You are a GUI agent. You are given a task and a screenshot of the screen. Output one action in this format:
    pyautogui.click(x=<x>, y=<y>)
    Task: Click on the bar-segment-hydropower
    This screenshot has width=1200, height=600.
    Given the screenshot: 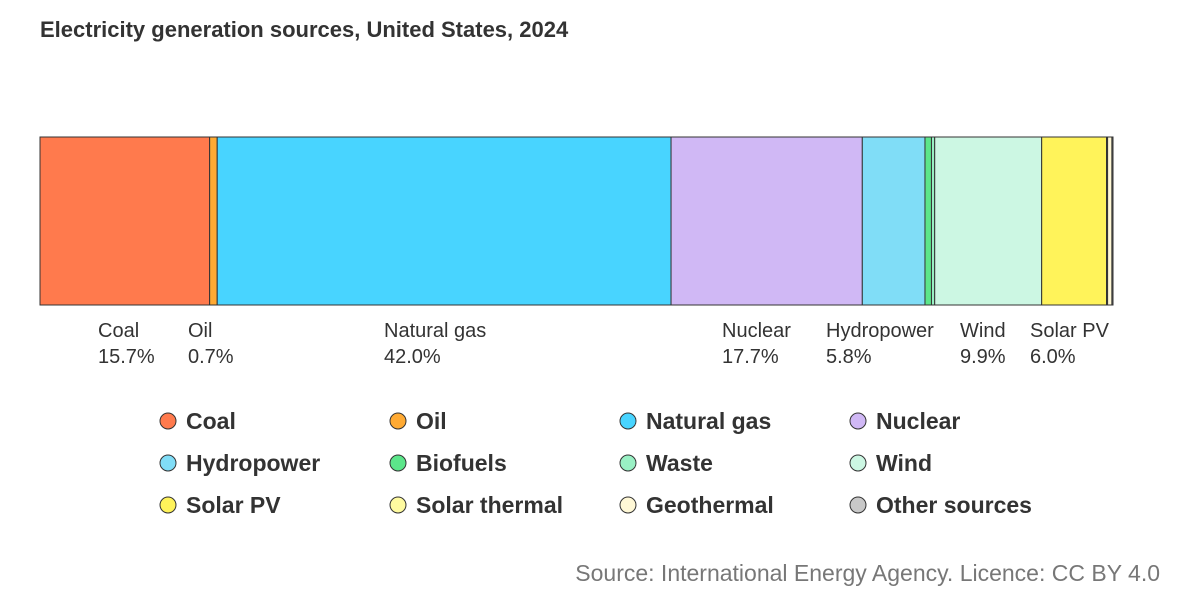 What is the action you would take?
    pyautogui.click(x=893, y=221)
    